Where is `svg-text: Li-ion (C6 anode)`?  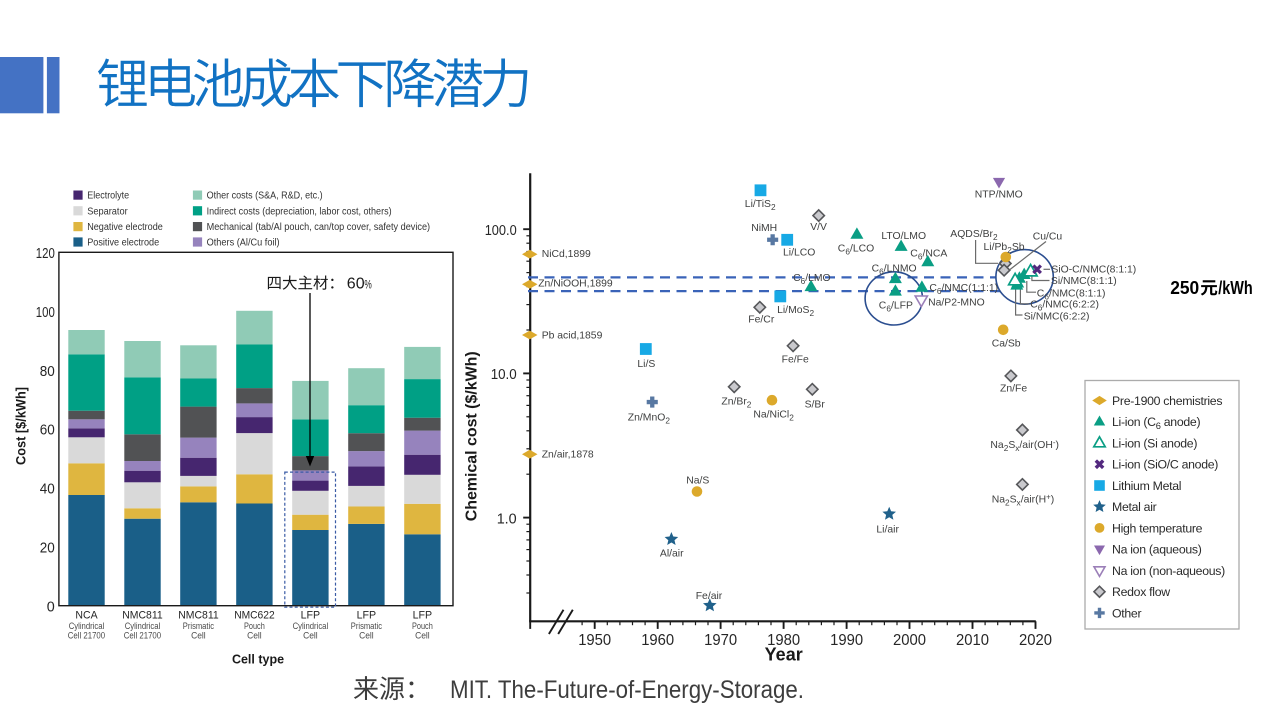 svg-text: Li-ion (C6 anode) is located at coordinates (1156, 423).